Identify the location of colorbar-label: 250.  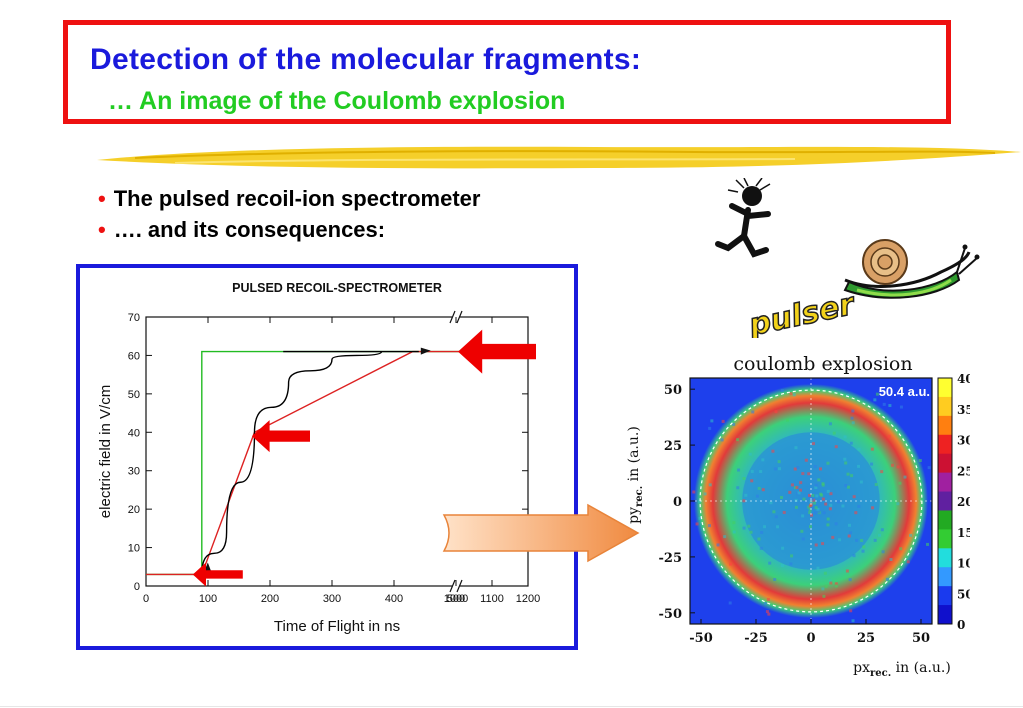
(963, 471).